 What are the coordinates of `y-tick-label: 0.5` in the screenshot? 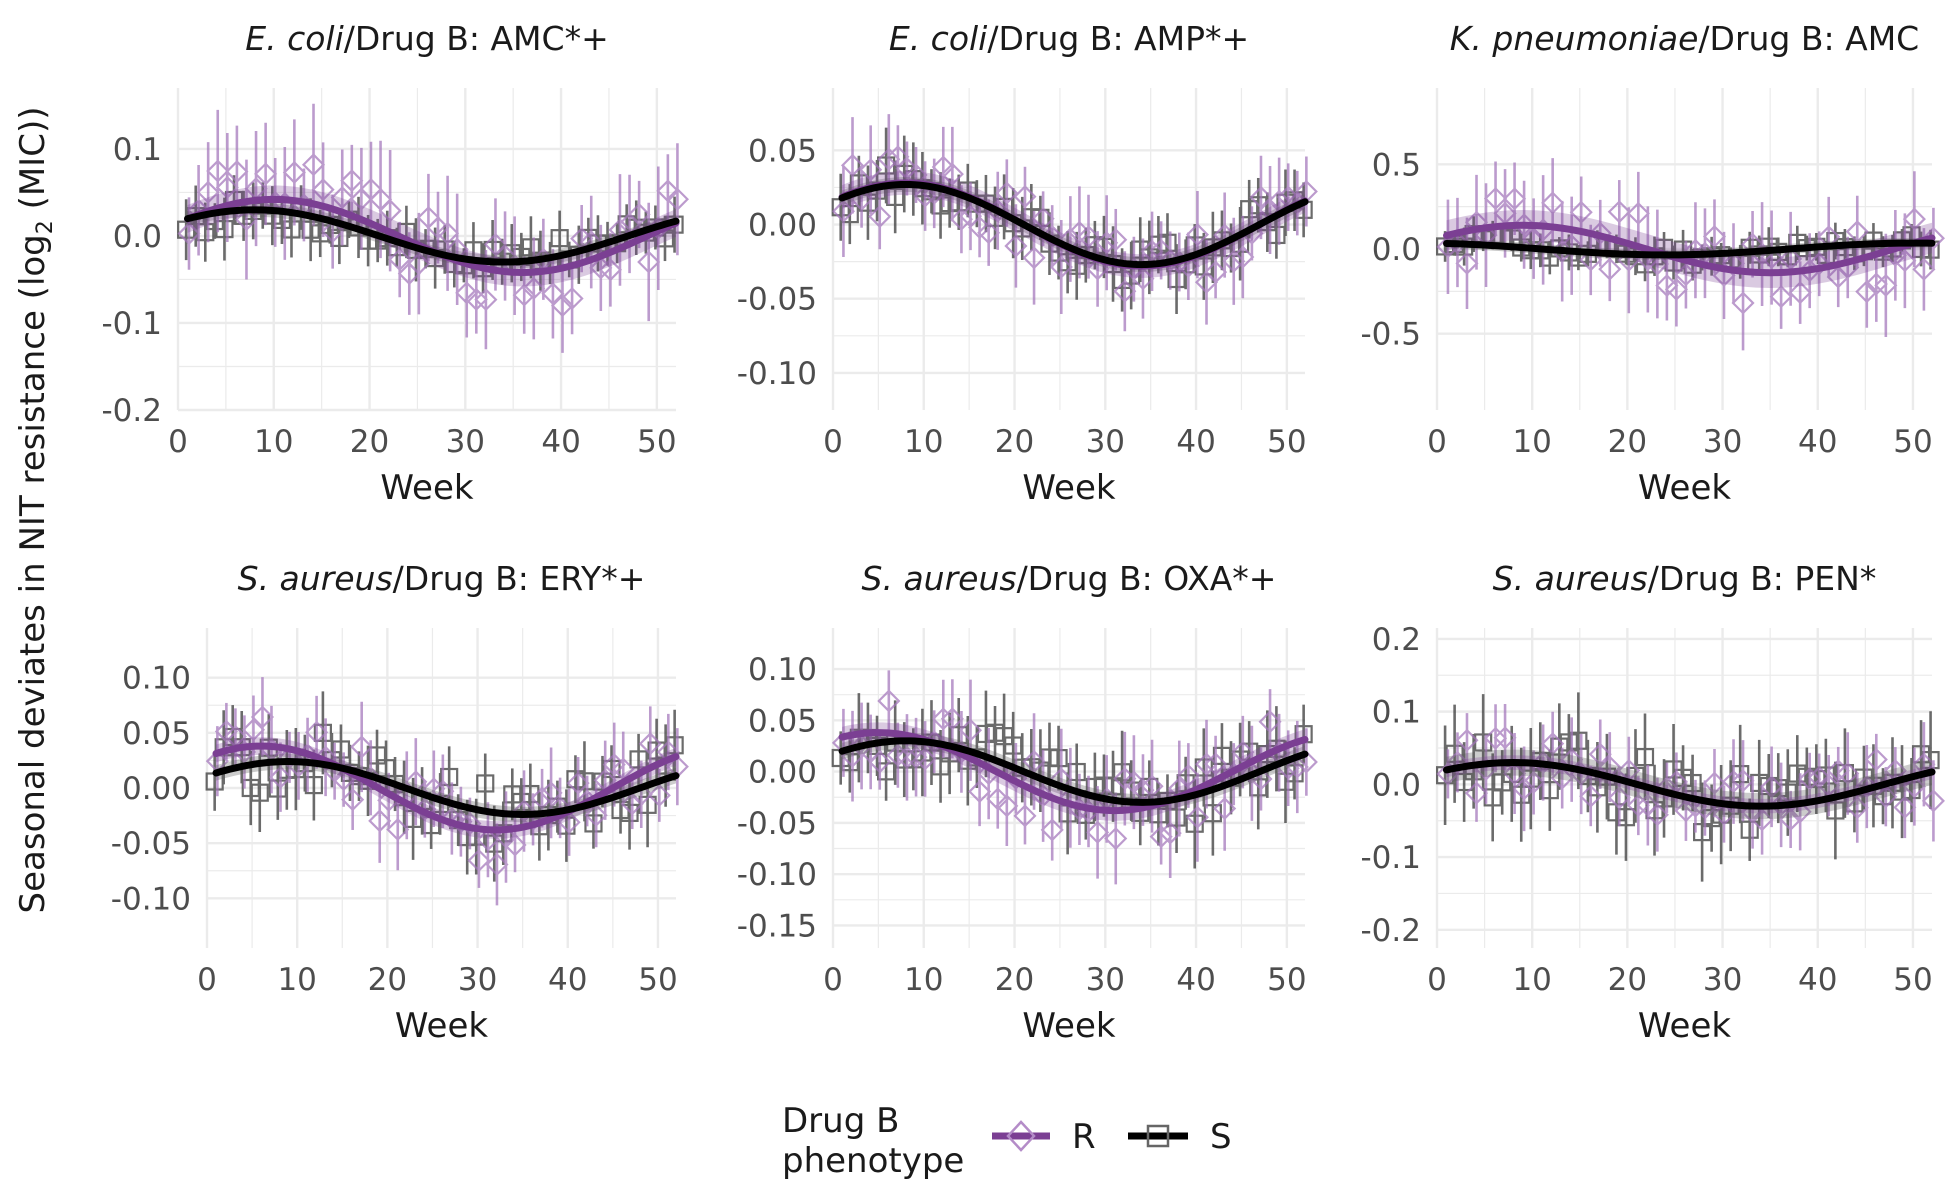 It's located at (1396, 165).